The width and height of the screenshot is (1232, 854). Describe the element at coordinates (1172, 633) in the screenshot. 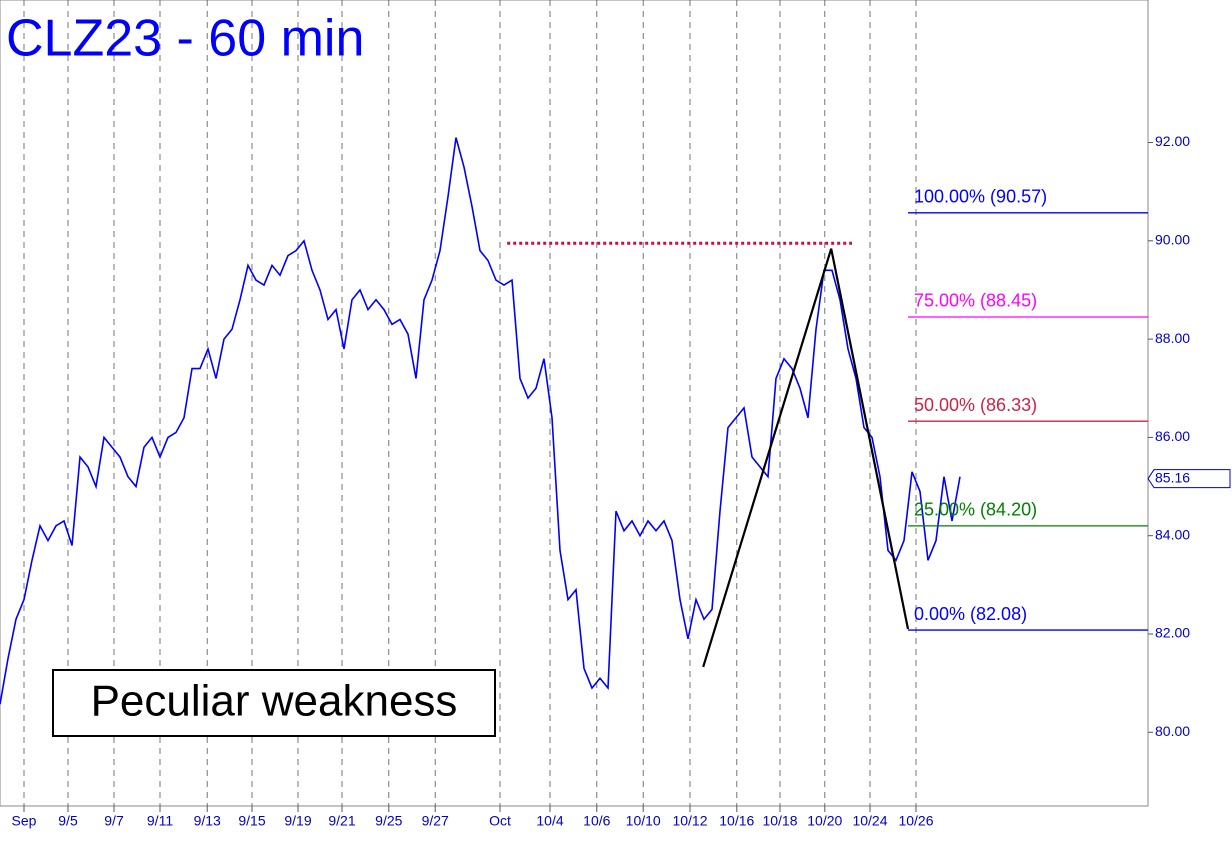

I see `y-tick-label: 82.00` at that location.